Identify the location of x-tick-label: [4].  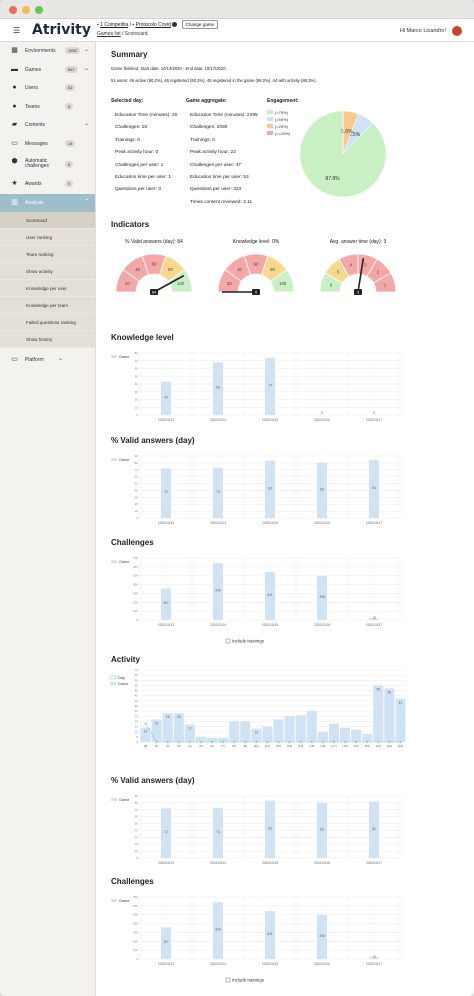
(190, 746).